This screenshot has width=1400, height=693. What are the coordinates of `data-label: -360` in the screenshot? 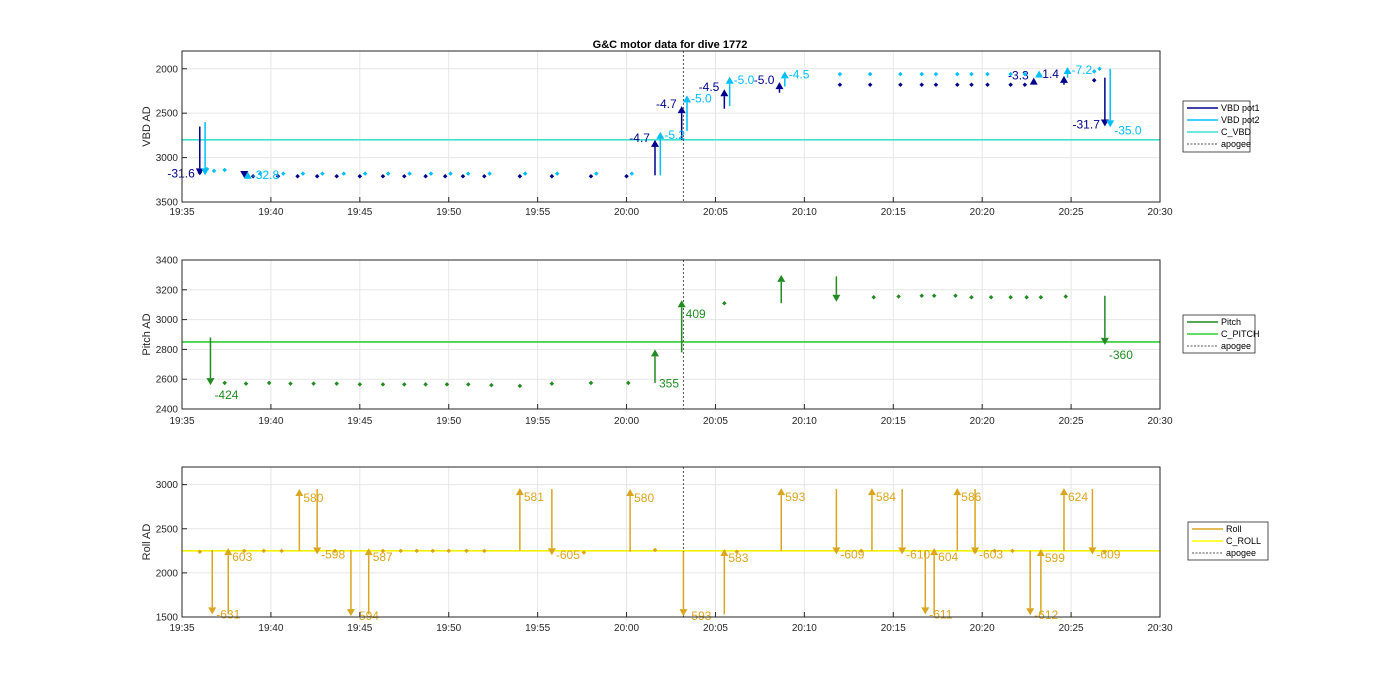 It's located at (1121, 355).